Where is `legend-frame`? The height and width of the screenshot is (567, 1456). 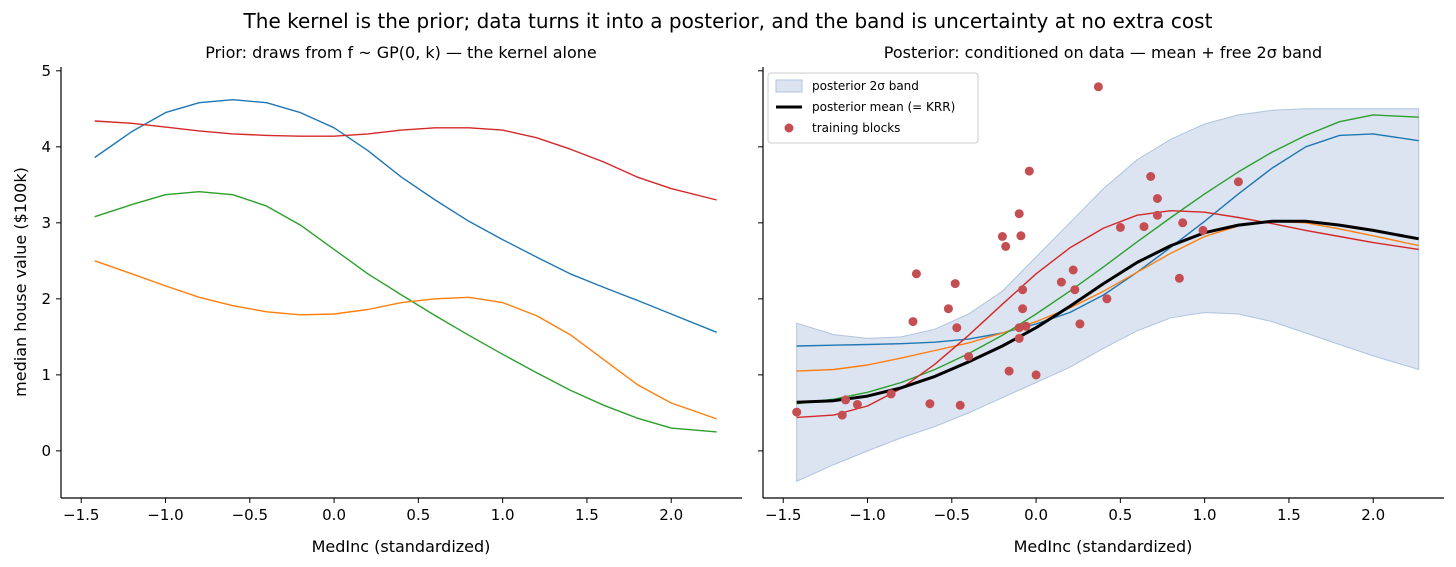 legend-frame is located at coordinates (873, 108).